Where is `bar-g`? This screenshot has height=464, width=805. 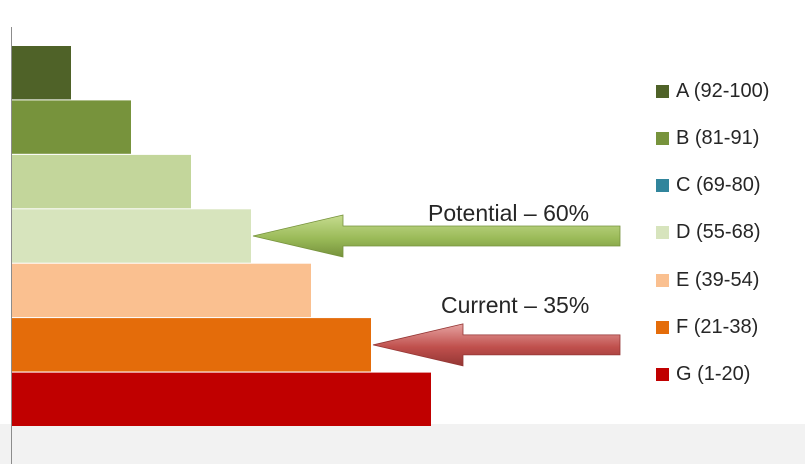 bar-g is located at coordinates (221, 399).